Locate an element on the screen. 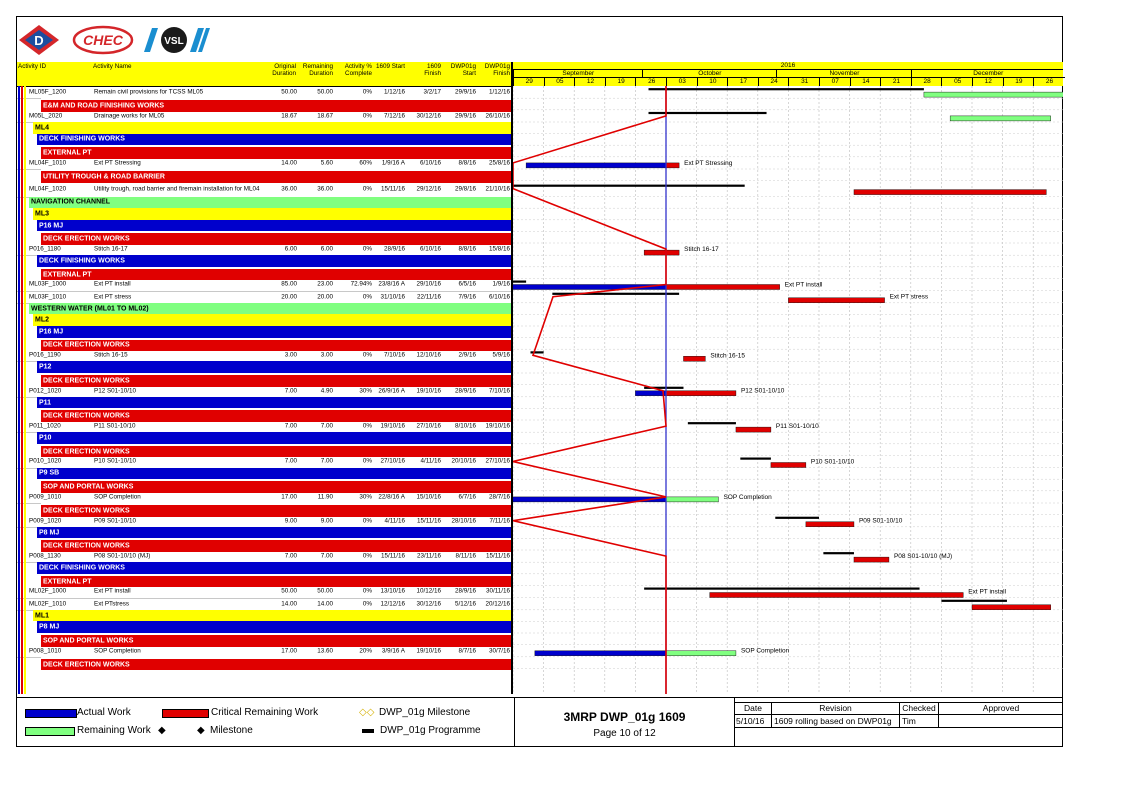 Image resolution: width=1123 pixels, height=793 pixels. cell-id: P009_1010 is located at coordinates (45, 497).